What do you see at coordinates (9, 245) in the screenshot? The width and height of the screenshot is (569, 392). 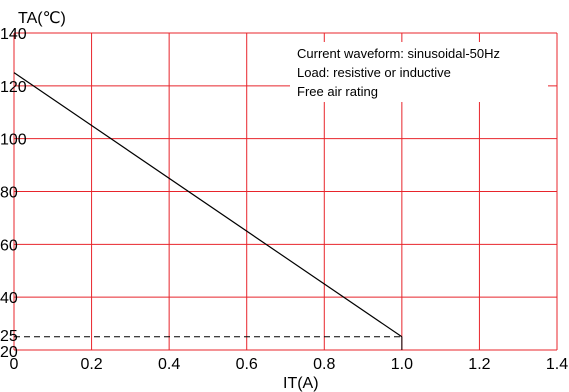 I see `y-tick-label-3: 60` at bounding box center [9, 245].